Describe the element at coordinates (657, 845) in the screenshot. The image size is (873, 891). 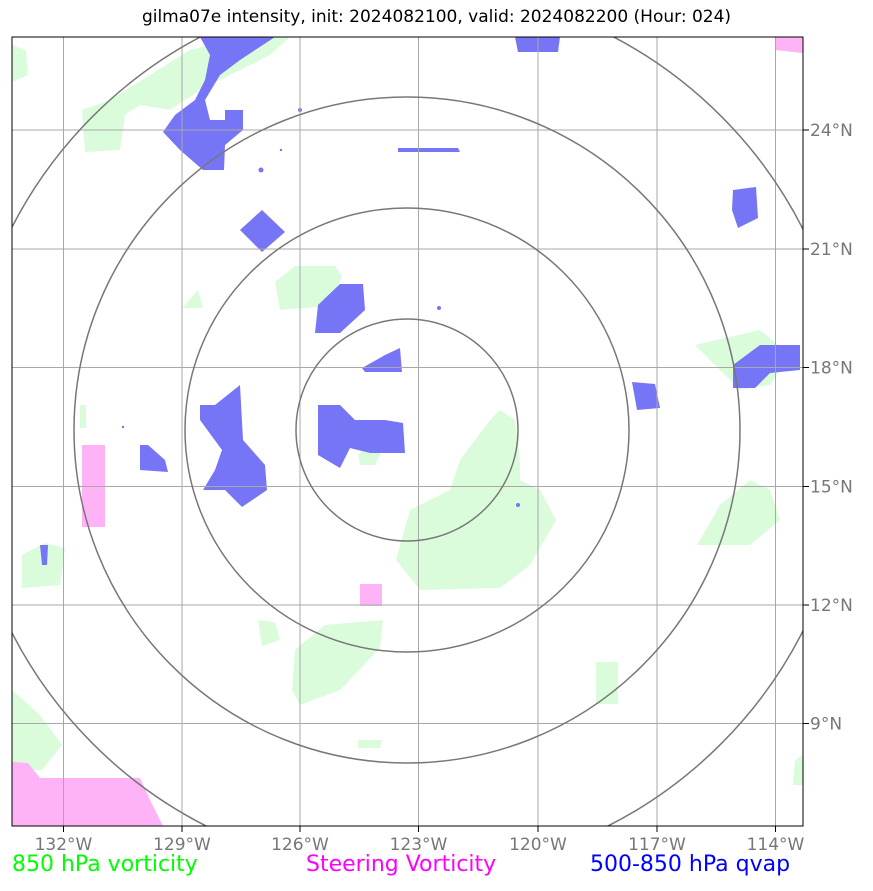
I see `x-tick-label: 117°W` at that location.